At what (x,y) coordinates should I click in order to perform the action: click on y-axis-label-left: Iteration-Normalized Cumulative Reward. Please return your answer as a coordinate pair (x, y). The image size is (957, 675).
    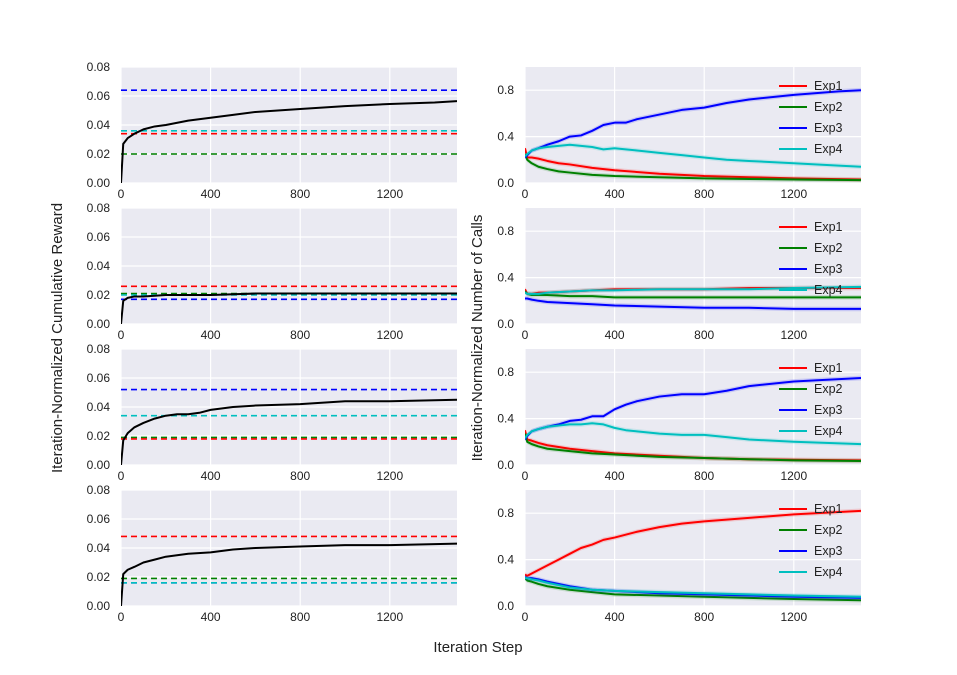
    Looking at the image, I should click on (57, 338).